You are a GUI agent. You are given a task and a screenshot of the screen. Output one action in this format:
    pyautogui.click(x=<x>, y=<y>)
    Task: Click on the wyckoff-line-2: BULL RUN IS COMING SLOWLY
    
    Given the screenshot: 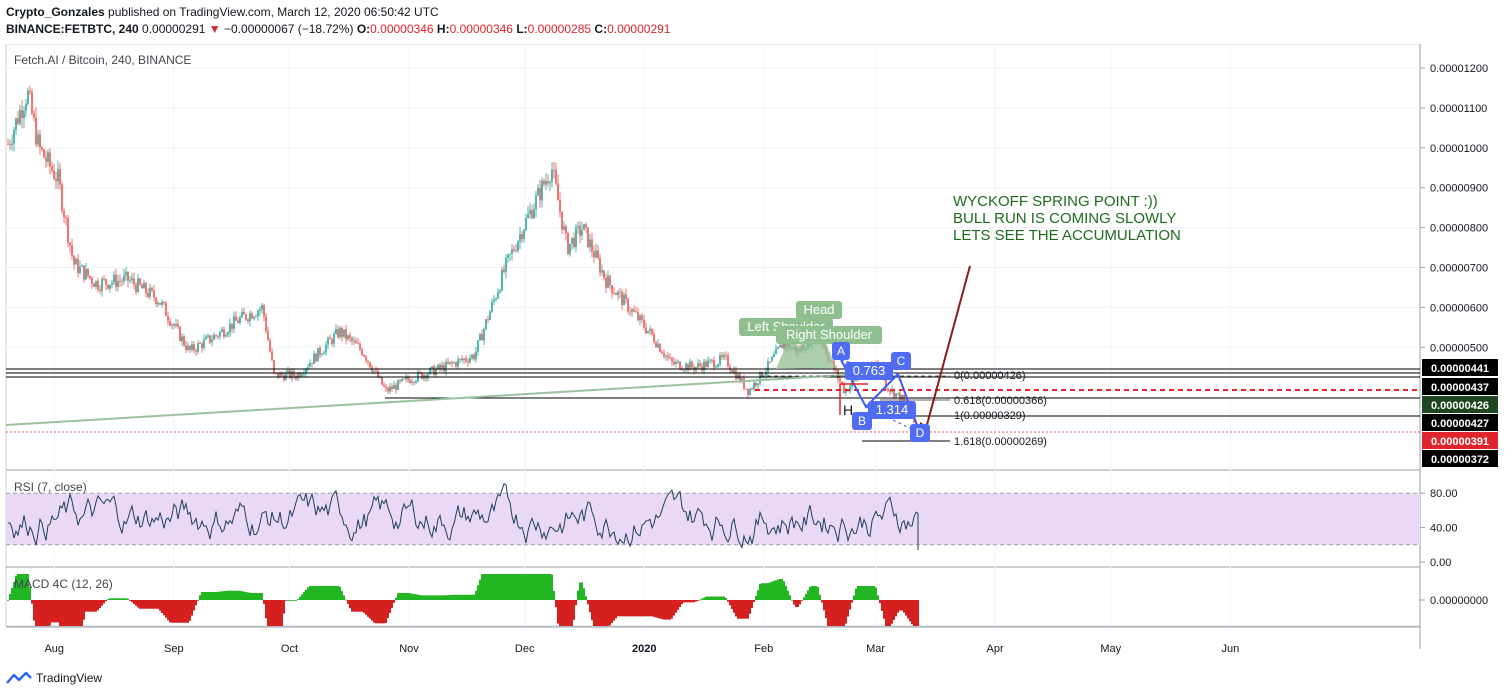 What is the action you would take?
    pyautogui.click(x=1064, y=218)
    